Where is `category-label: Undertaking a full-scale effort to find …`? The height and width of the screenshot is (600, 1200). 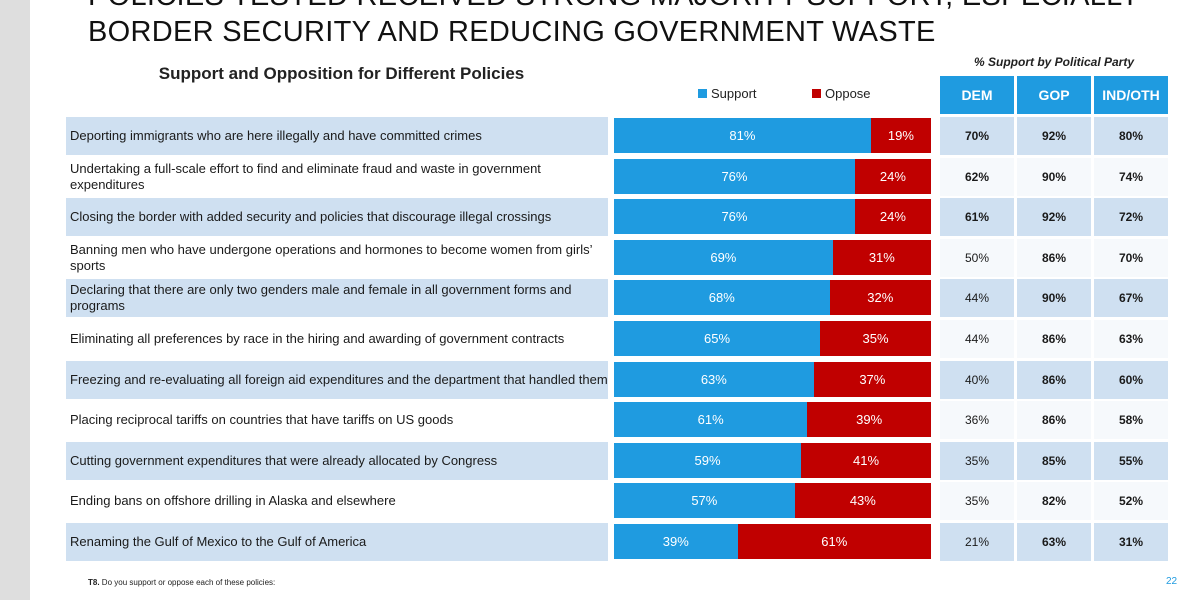
category-label: Undertaking a full-scale effort to find … is located at coordinates (305, 176).